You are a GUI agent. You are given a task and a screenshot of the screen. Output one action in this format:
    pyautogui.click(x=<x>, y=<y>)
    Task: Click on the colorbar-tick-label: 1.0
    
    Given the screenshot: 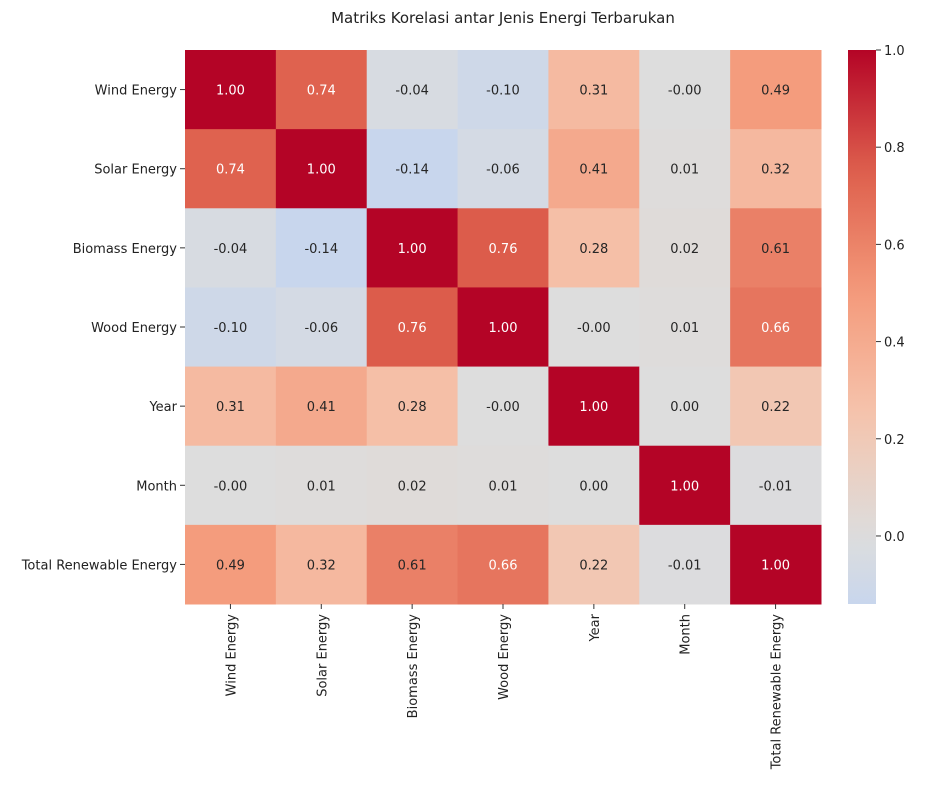 What is the action you would take?
    pyautogui.click(x=894, y=51)
    